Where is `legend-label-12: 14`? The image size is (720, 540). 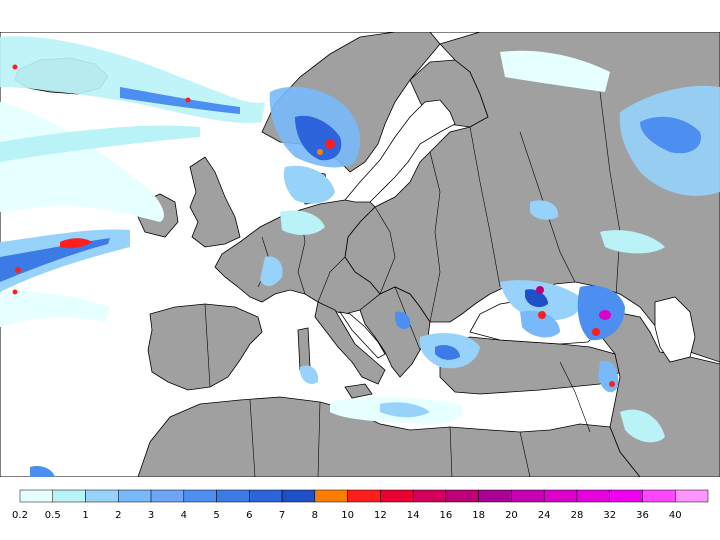
legend-label-12: 14 is located at coordinates (413, 515).